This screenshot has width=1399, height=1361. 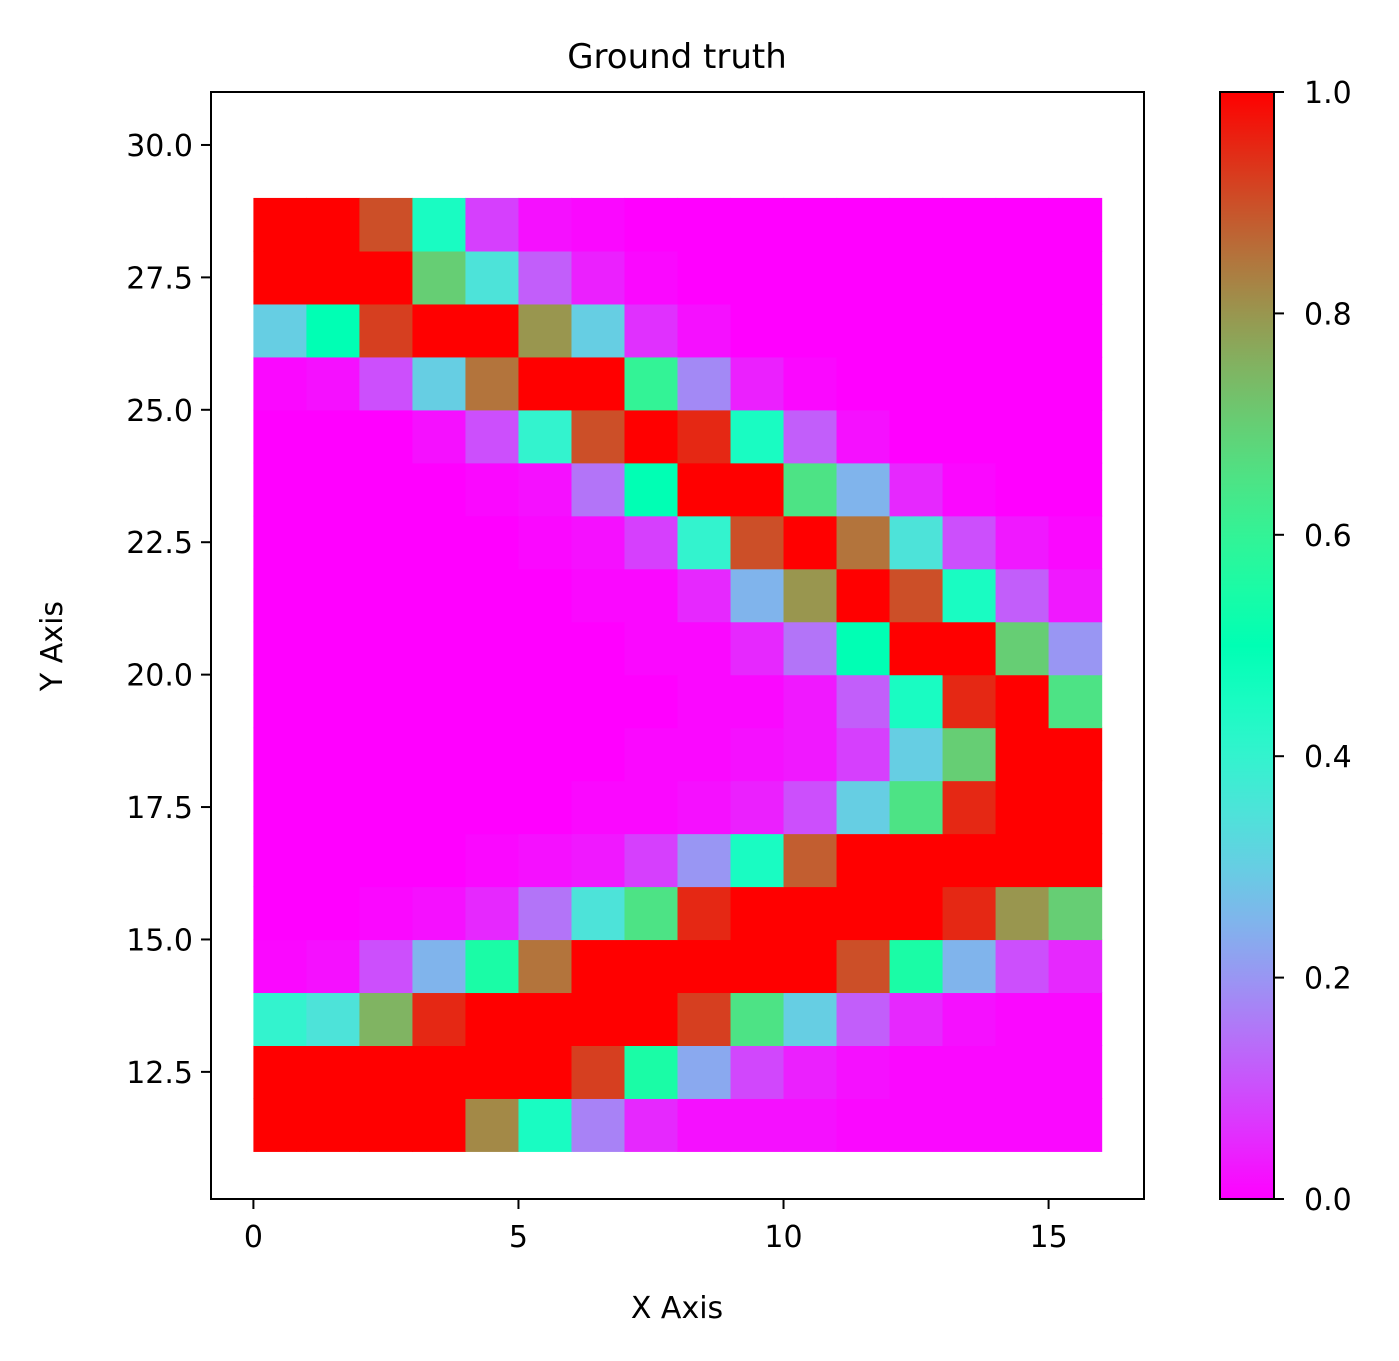 What do you see at coordinates (1328, 757) in the screenshot?
I see `colorbar-tick-label: 0.4` at bounding box center [1328, 757].